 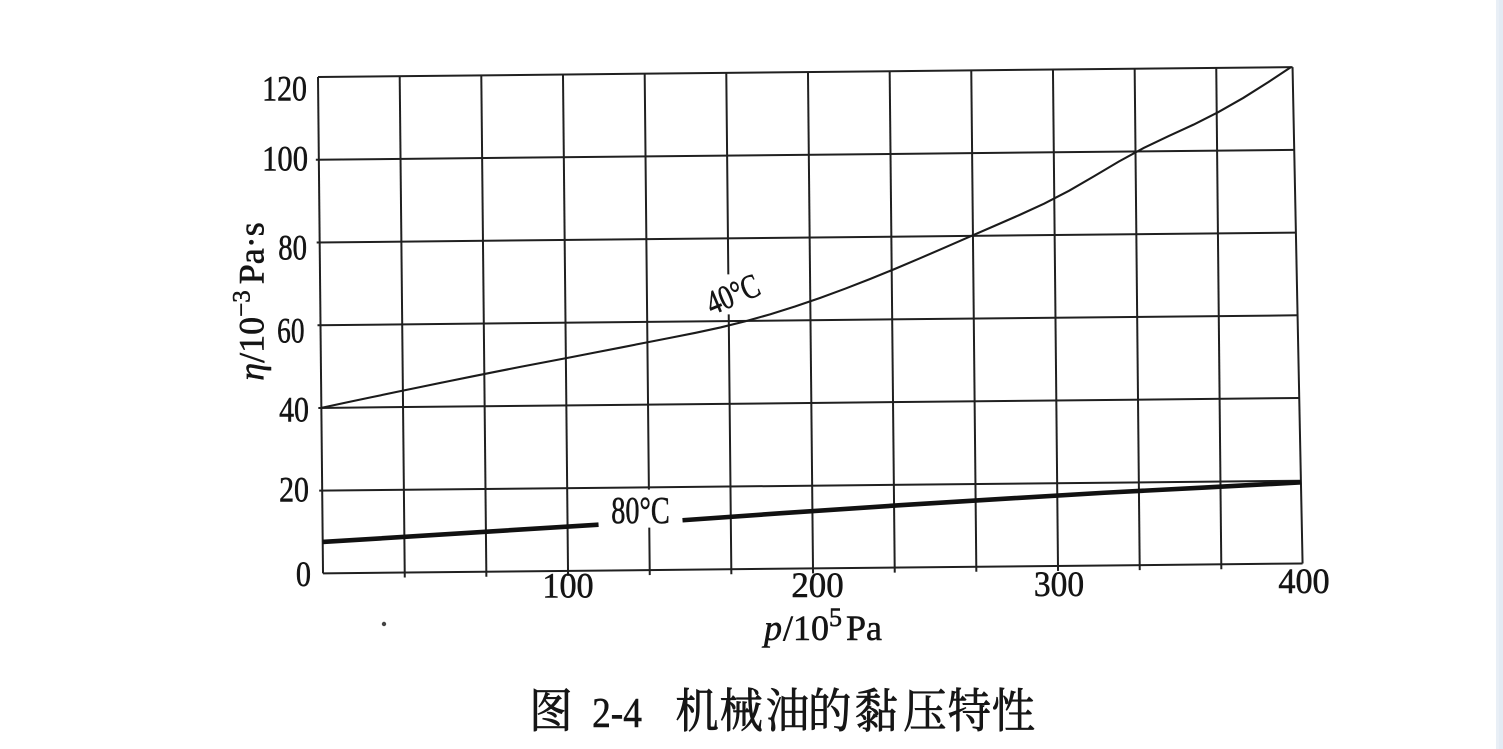 What do you see at coordinates (294, 410) in the screenshot?
I see `svg-text: 40` at bounding box center [294, 410].